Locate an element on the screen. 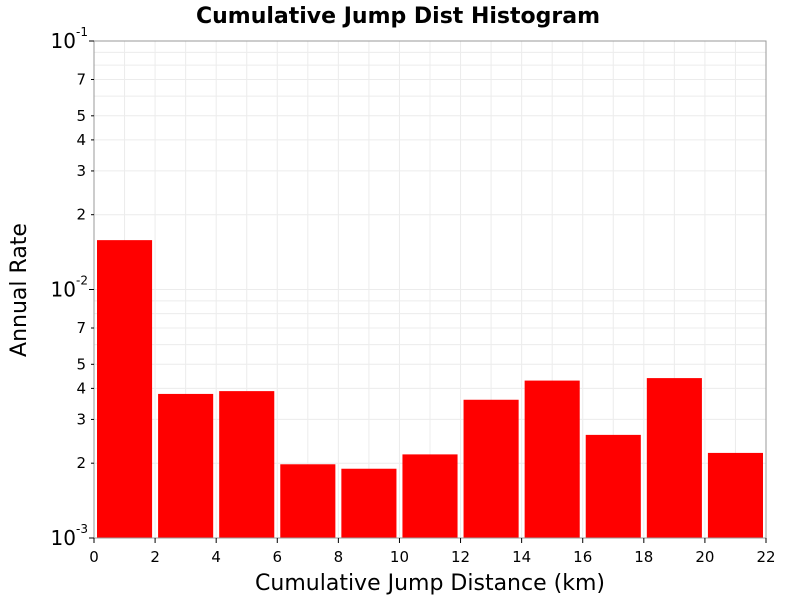 Image resolution: width=800 pixels, height=600 pixels. y-tick-label-exponent: -1 is located at coordinates (82, 32).